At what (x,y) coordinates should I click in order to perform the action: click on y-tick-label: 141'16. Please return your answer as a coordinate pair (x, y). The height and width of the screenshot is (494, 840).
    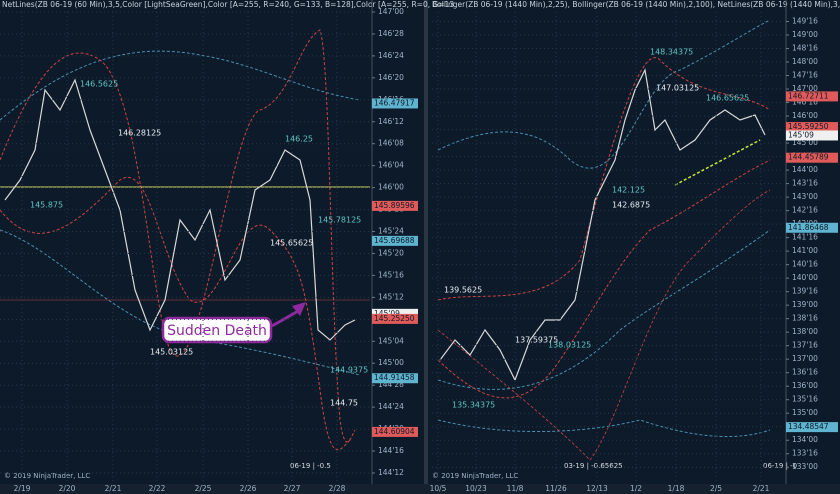
    Looking at the image, I should click on (805, 237).